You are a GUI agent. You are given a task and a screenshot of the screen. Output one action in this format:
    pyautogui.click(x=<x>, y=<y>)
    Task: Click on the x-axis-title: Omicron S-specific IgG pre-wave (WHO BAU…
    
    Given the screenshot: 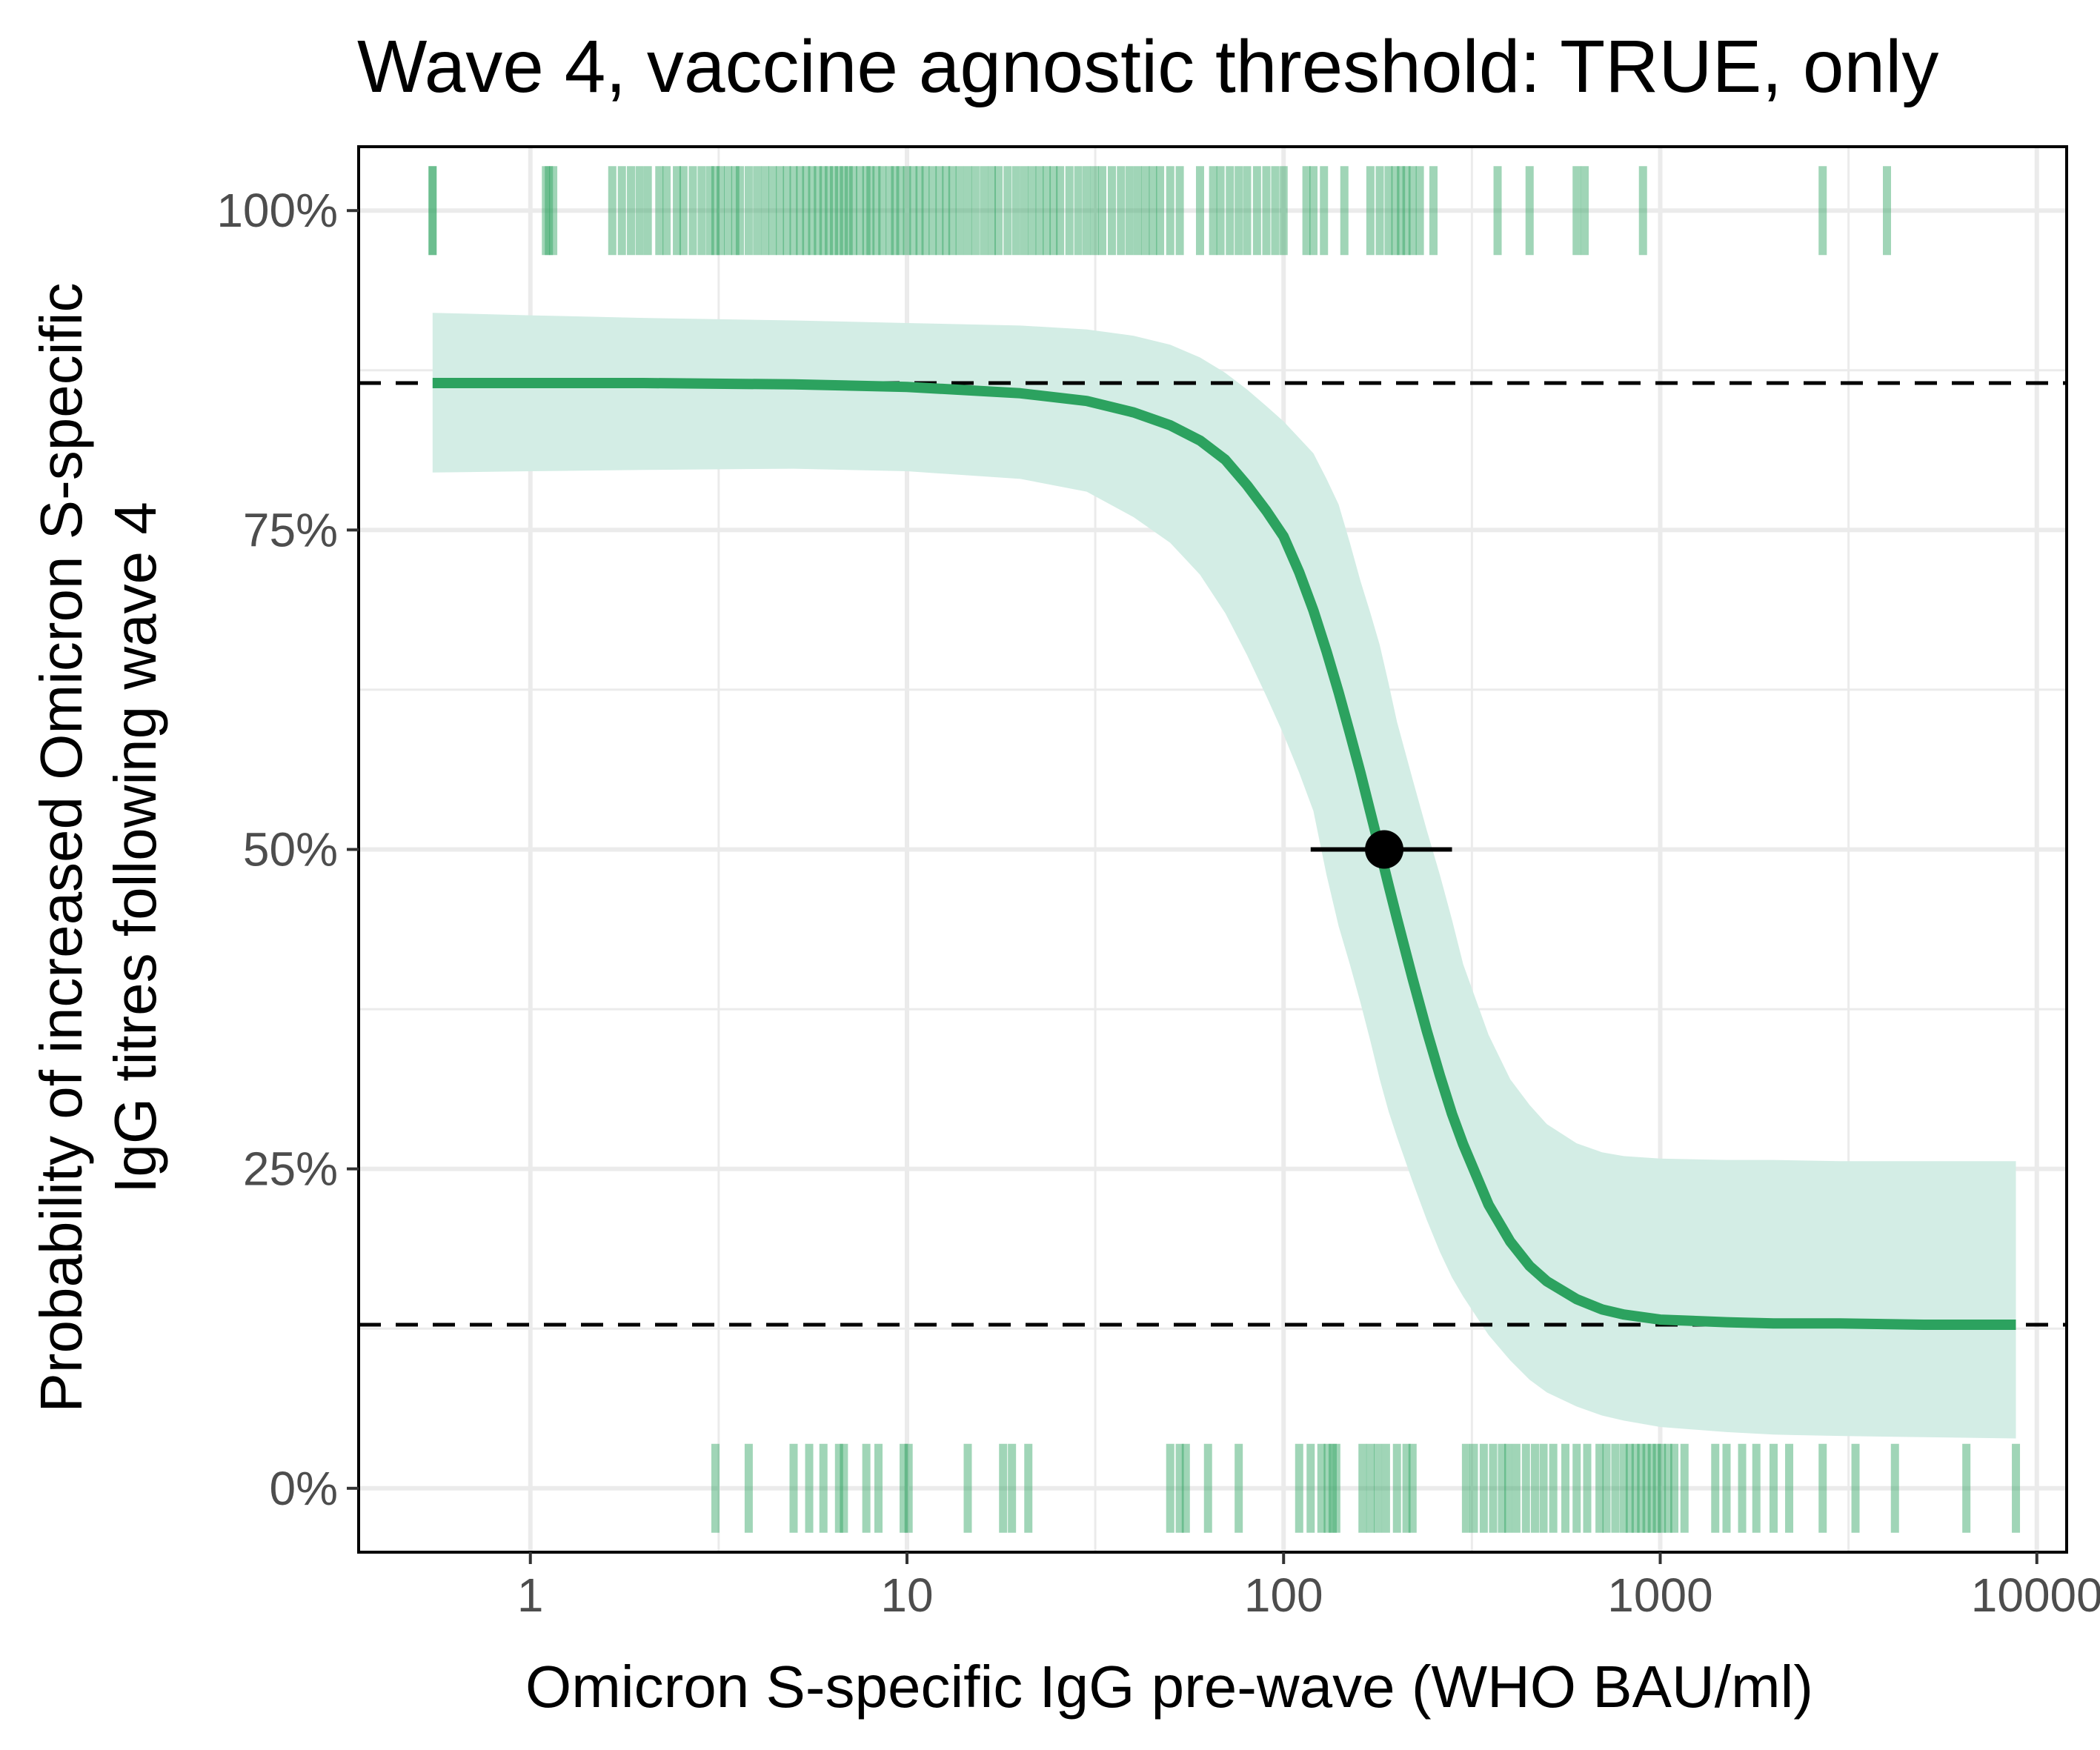 What is the action you would take?
    pyautogui.click(x=1169, y=1687)
    